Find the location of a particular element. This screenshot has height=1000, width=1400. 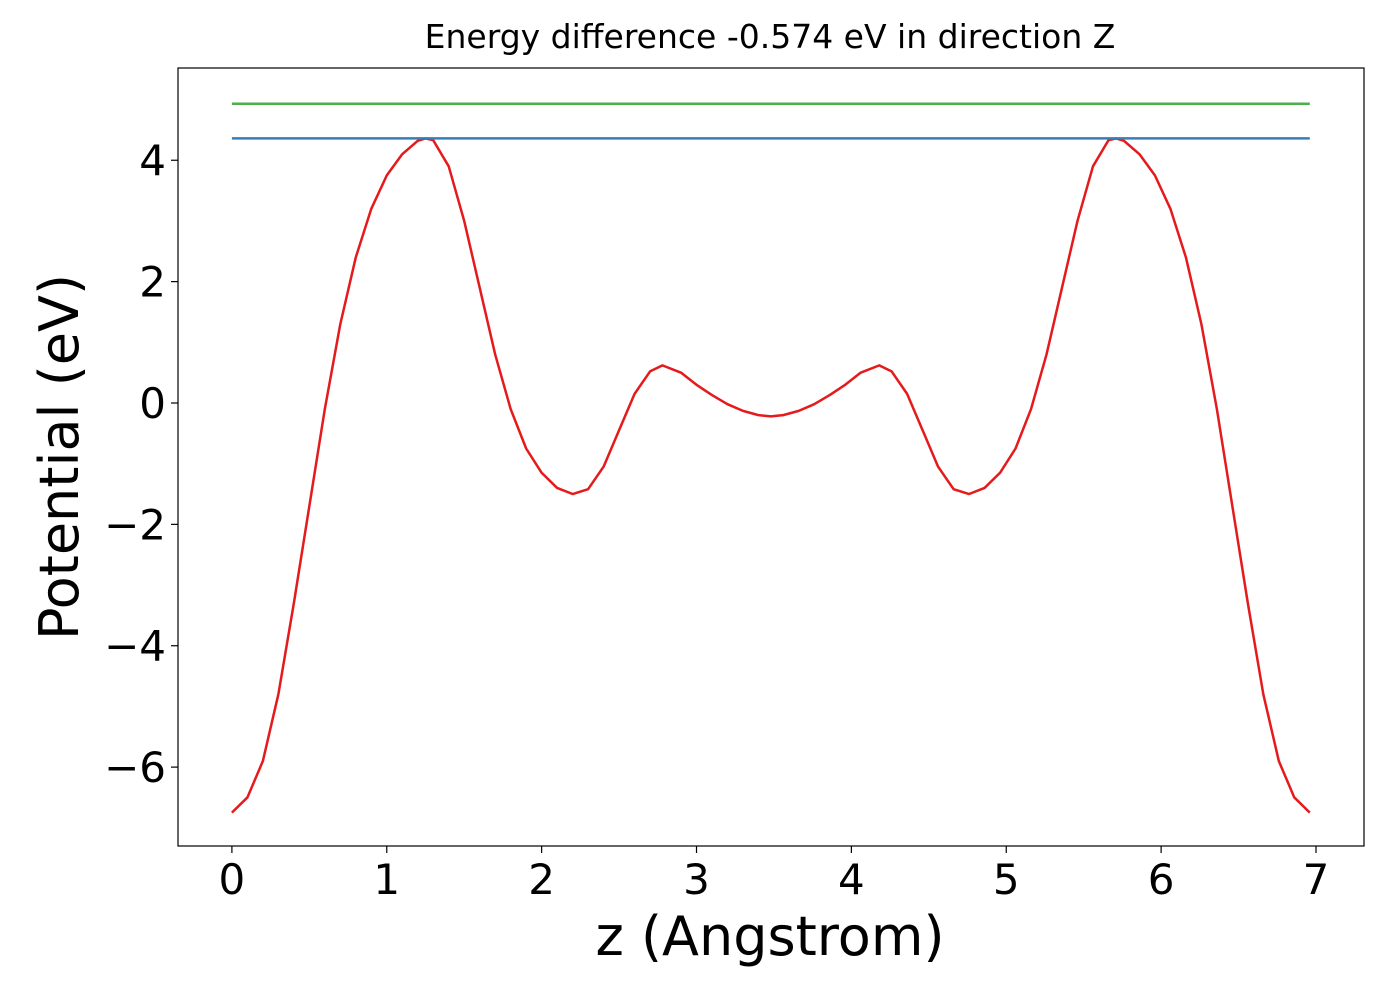

x-tick-label: 4 is located at coordinates (851, 879).